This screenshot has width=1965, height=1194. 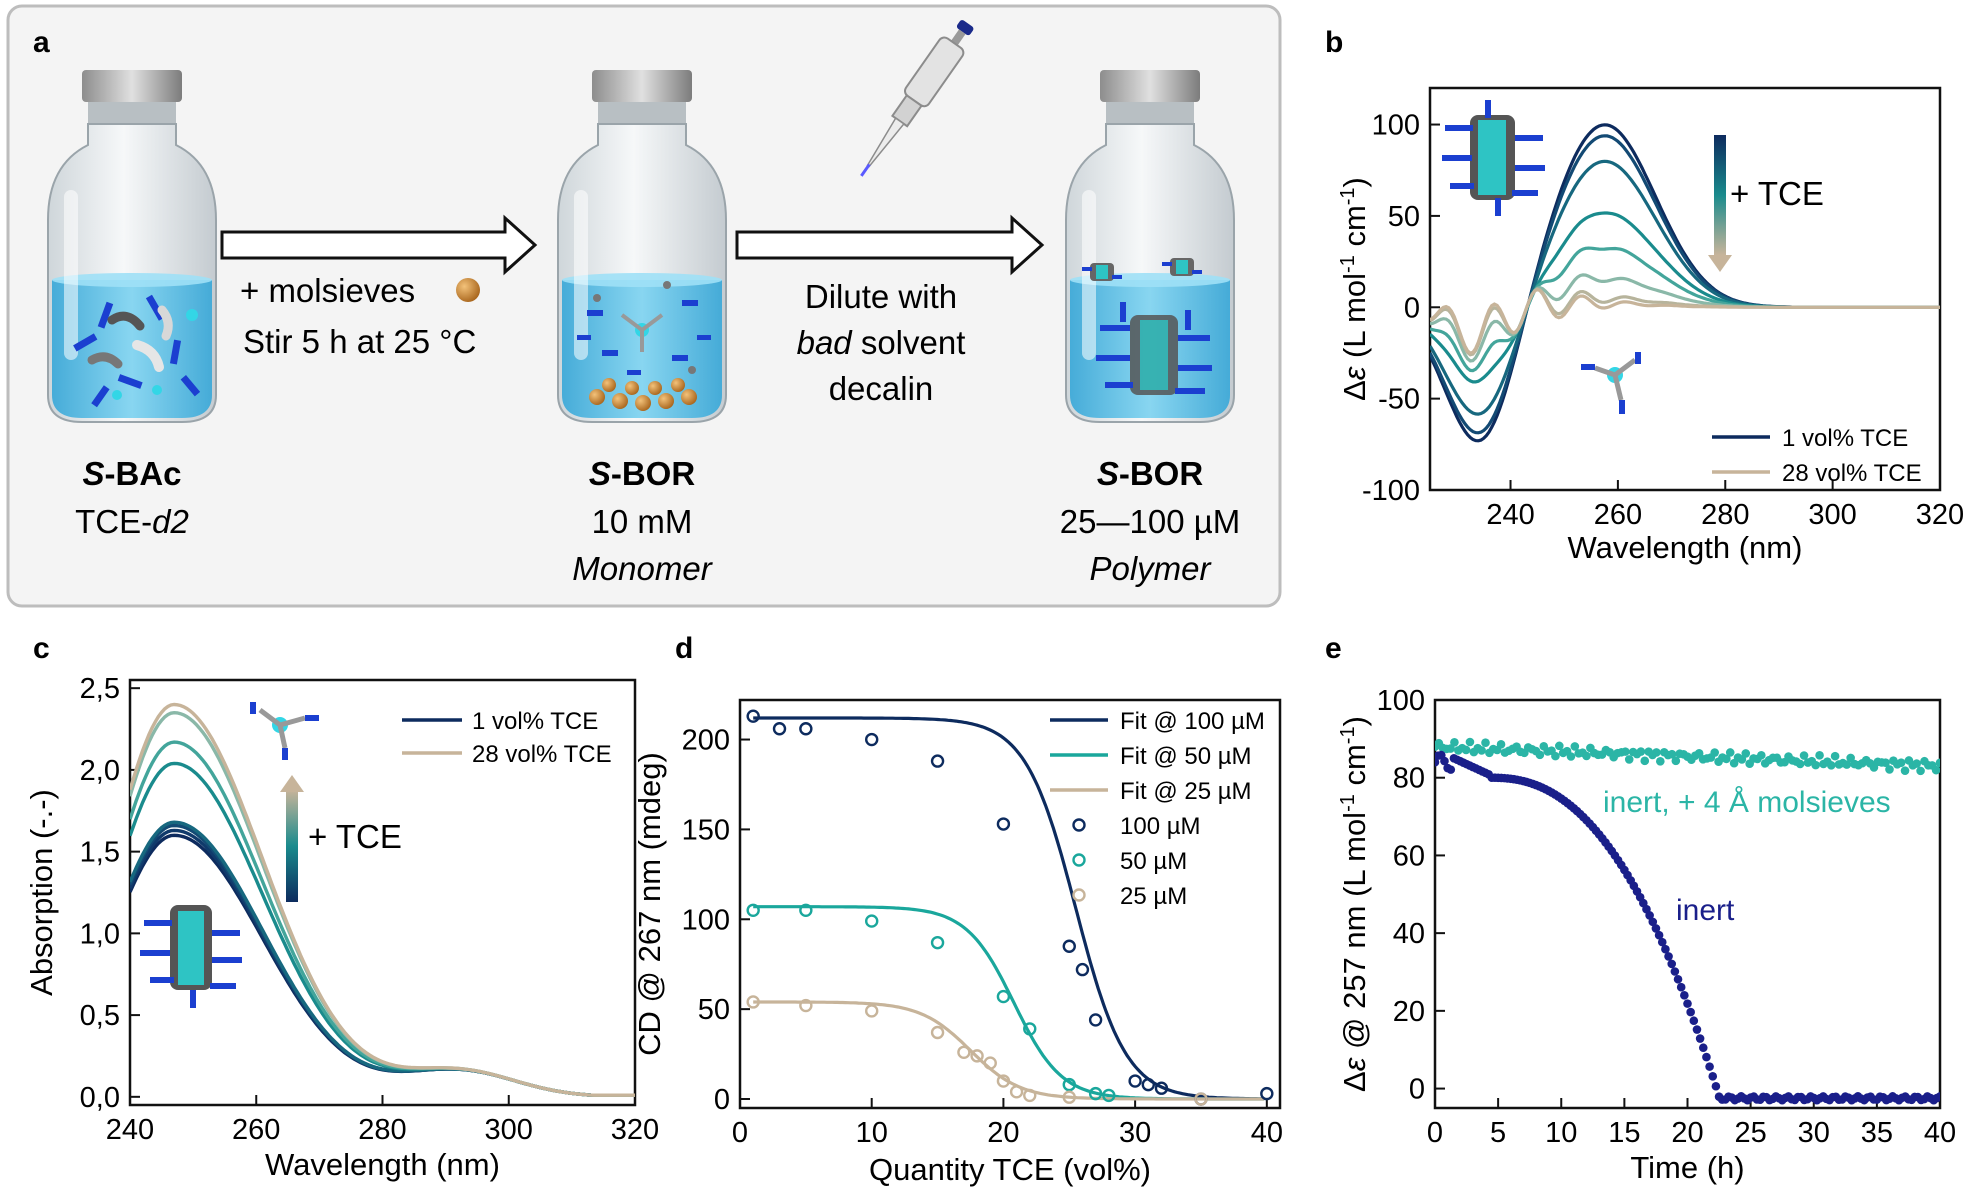 I want to click on legend-label: 28 vol% TCE, so click(x=542, y=754).